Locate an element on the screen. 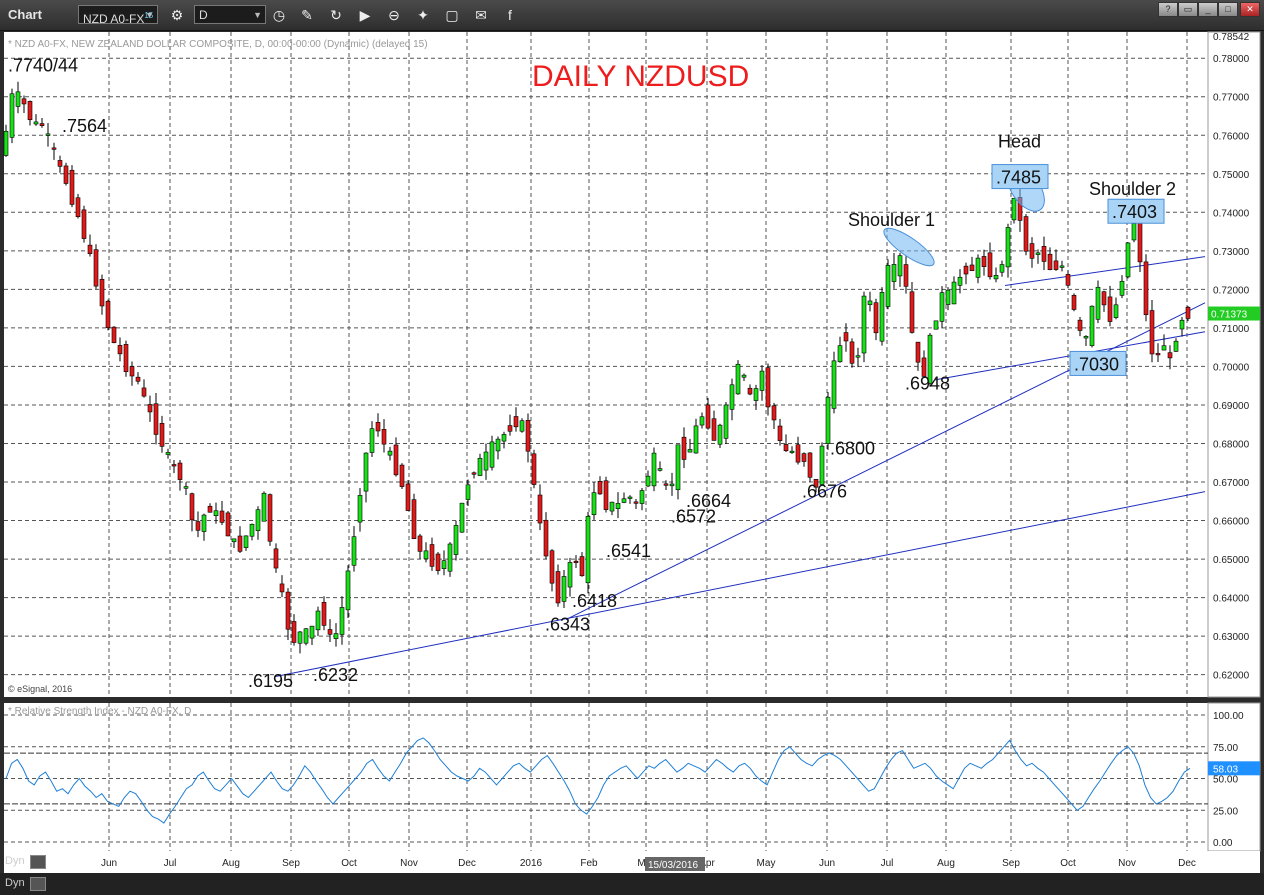 The image size is (1264, 895). price-annotation: .6572 is located at coordinates (693, 516).